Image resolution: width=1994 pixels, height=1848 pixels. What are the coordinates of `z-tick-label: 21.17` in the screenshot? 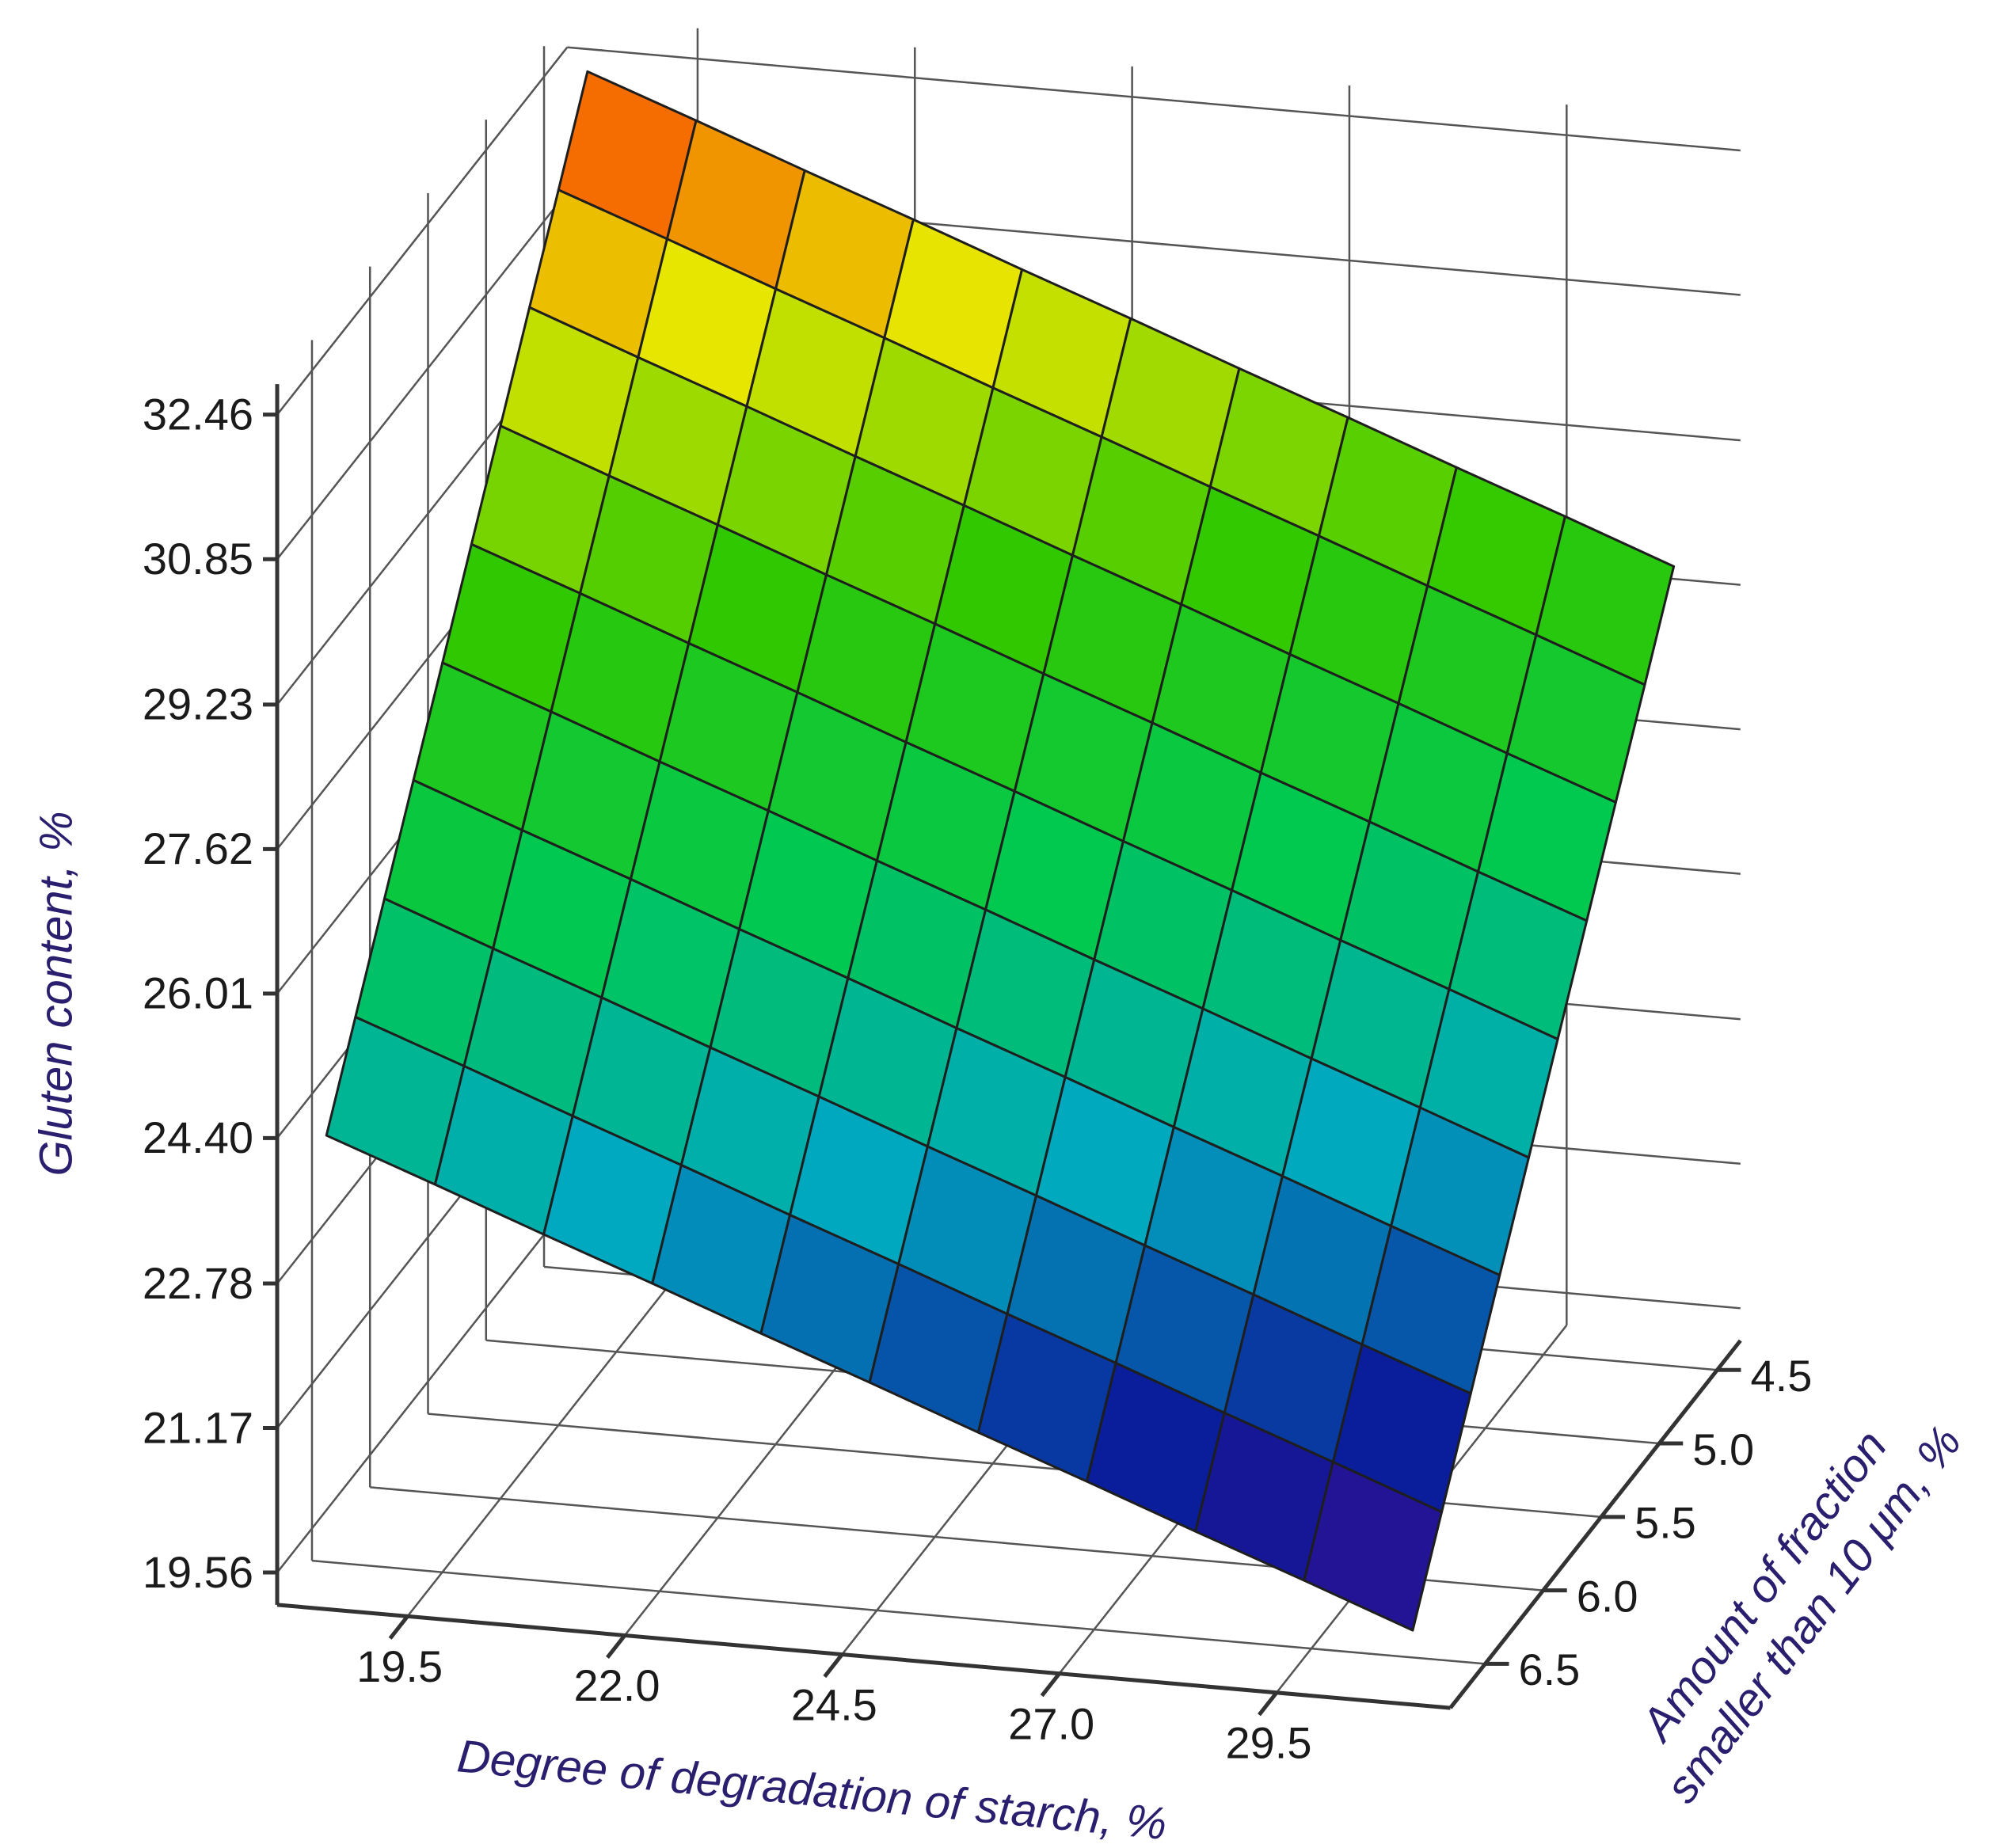 It's located at (198, 1427).